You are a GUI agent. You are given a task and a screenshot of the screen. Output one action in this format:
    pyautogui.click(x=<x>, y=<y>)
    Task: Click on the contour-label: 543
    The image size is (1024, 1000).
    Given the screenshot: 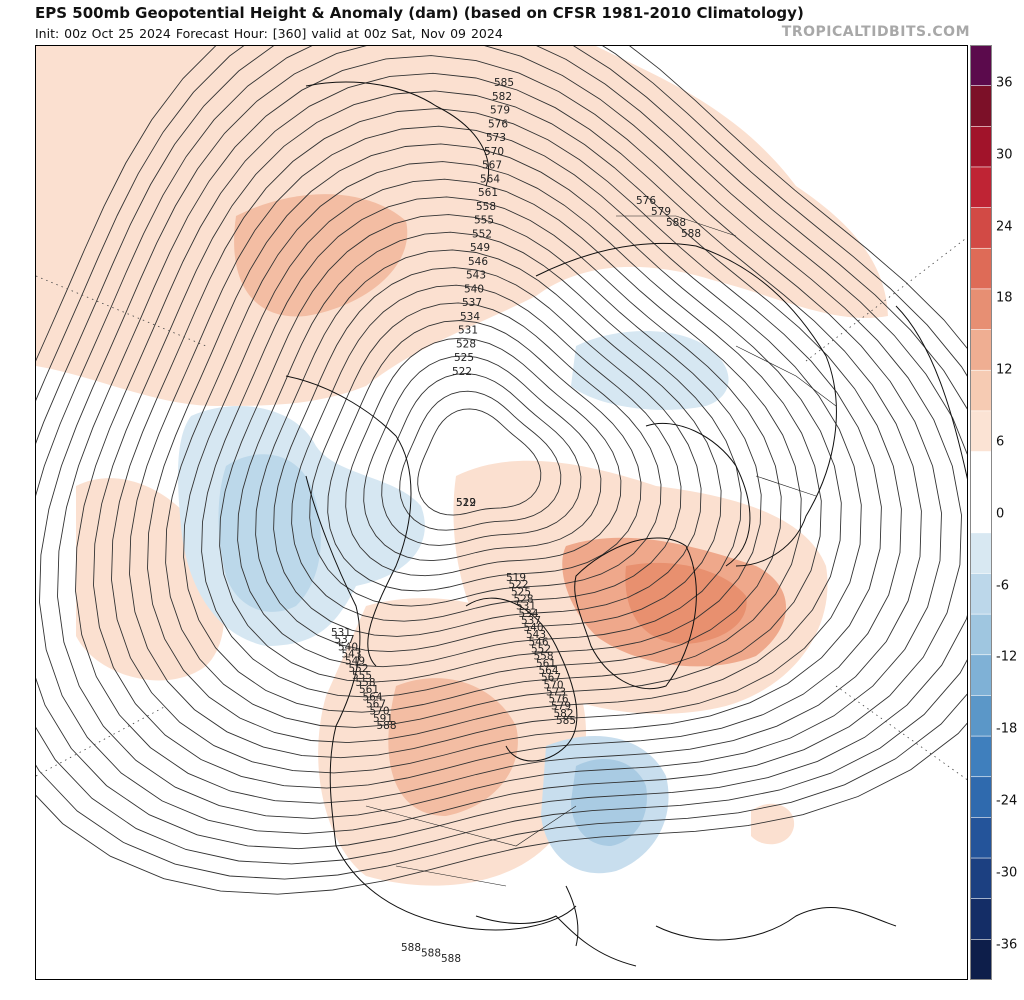 What is the action you would take?
    pyautogui.click(x=536, y=635)
    